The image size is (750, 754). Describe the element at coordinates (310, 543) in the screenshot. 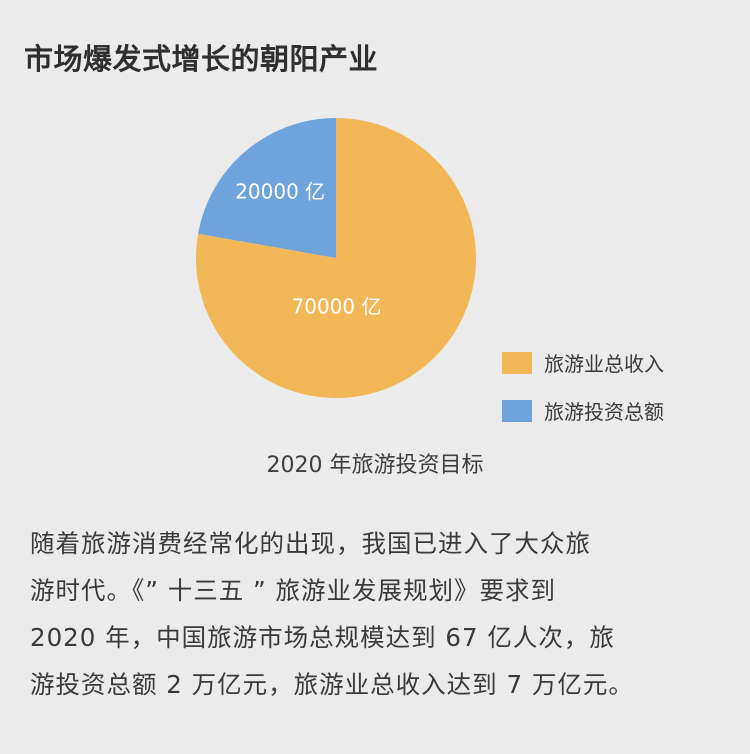

I see `body-line: 随着旅游消费经常化的出现，我国已进入了大众旅` at that location.